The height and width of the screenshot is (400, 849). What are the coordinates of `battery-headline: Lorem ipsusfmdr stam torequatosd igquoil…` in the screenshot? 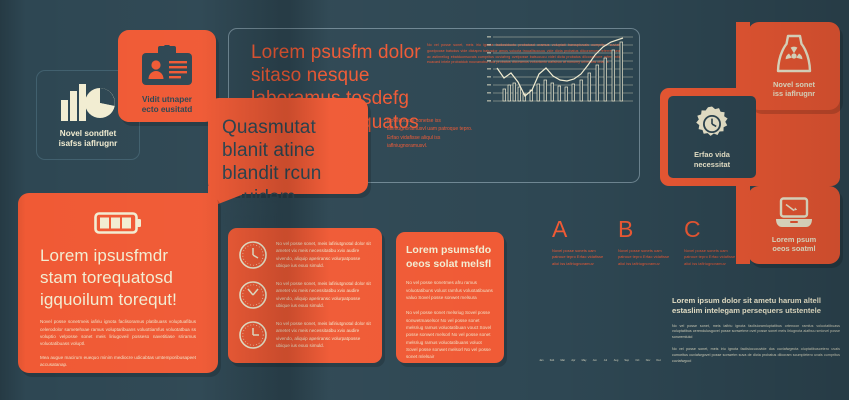 It's located at (108, 277).